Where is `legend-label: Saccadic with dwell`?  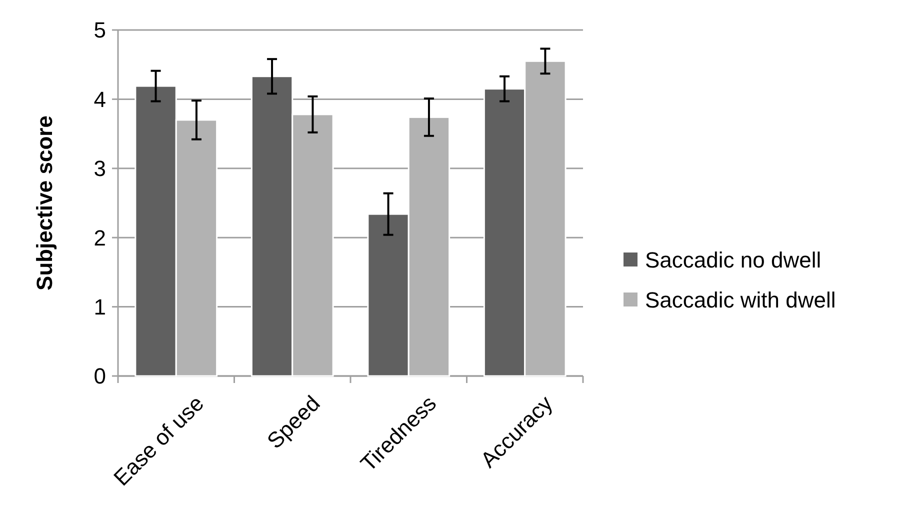 legend-label: Saccadic with dwell is located at coordinates (740, 300).